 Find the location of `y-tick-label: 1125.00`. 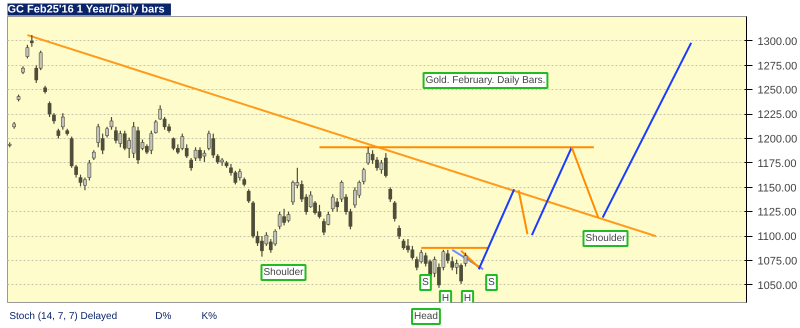

y-tick-label: 1125.00 is located at coordinates (777, 212).